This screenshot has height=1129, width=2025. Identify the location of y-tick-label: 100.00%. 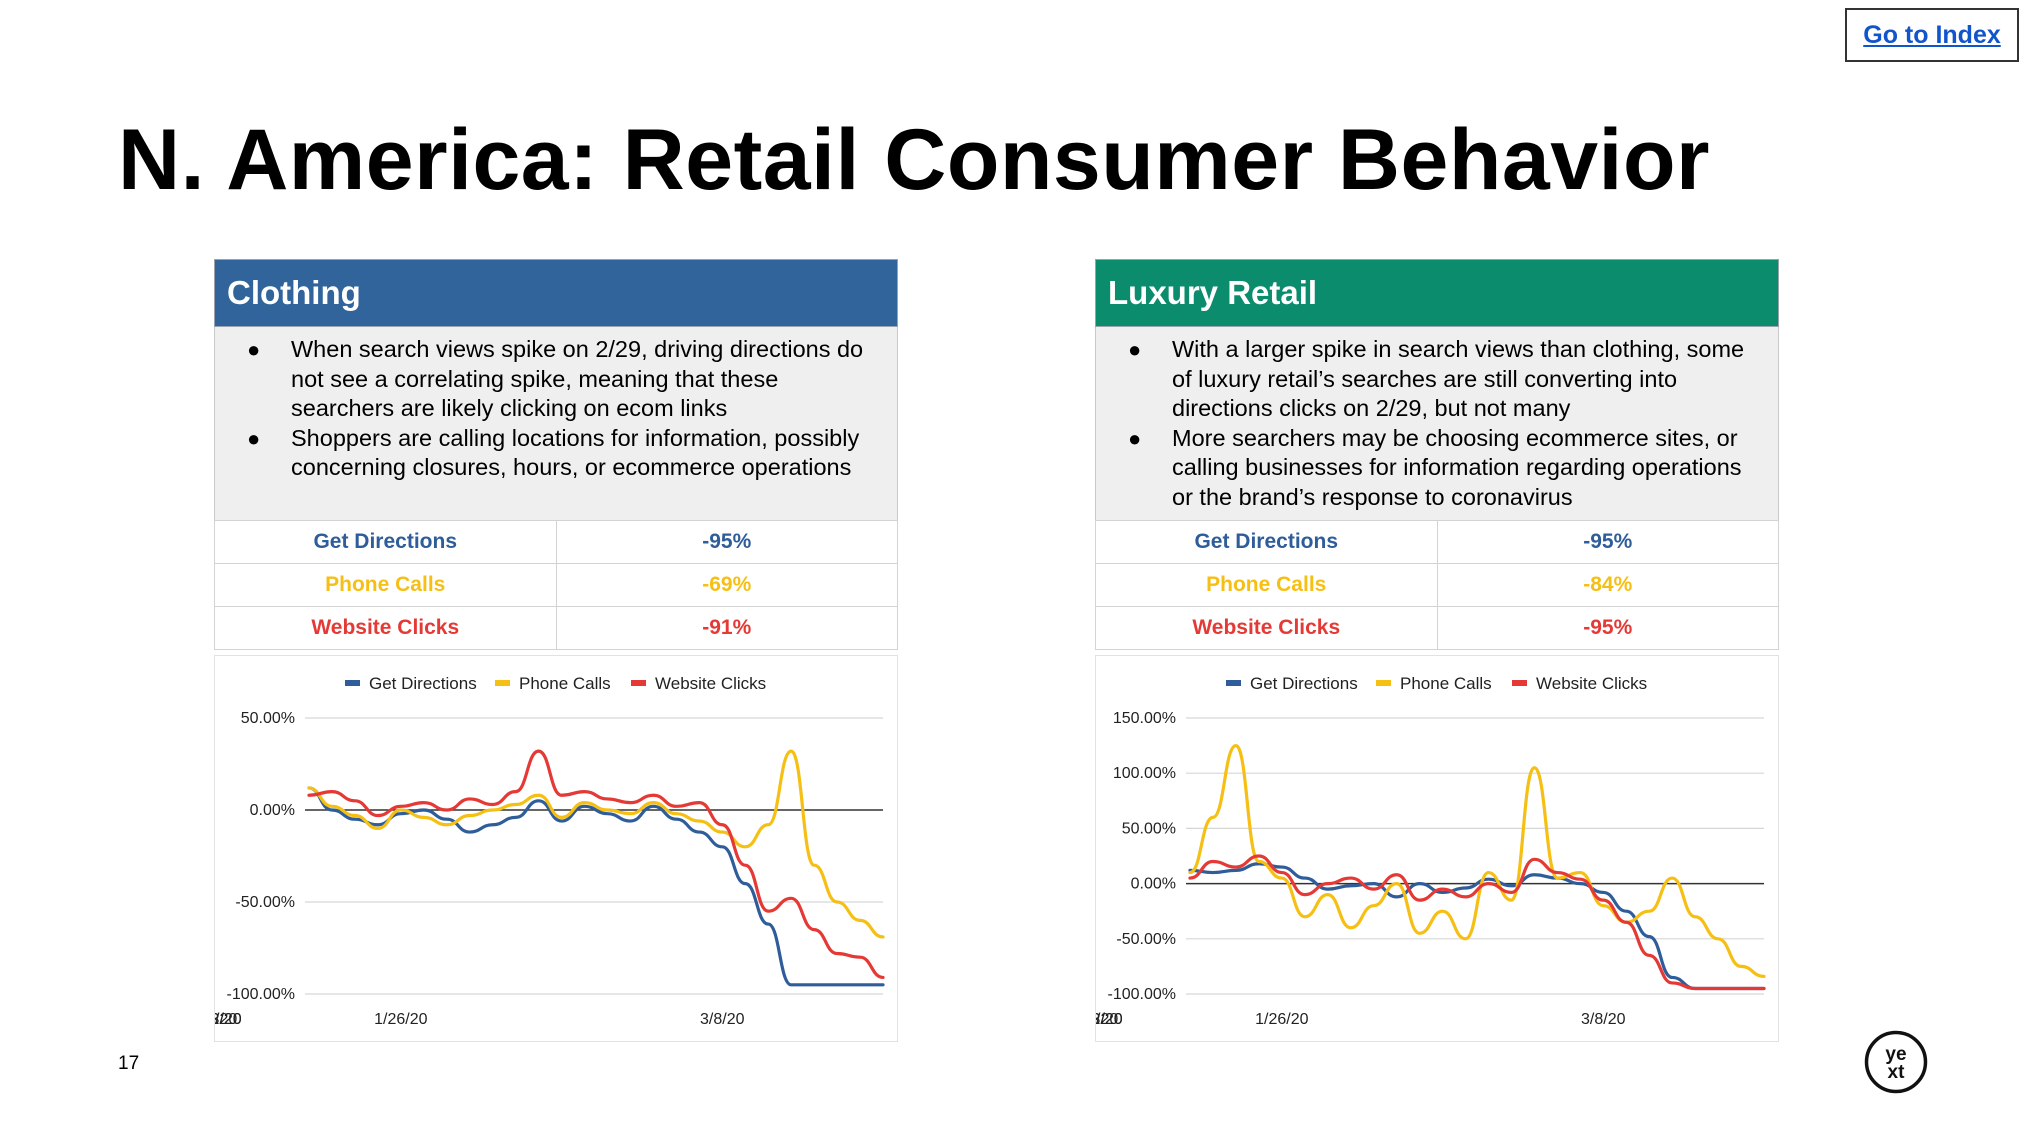
(1144, 773).